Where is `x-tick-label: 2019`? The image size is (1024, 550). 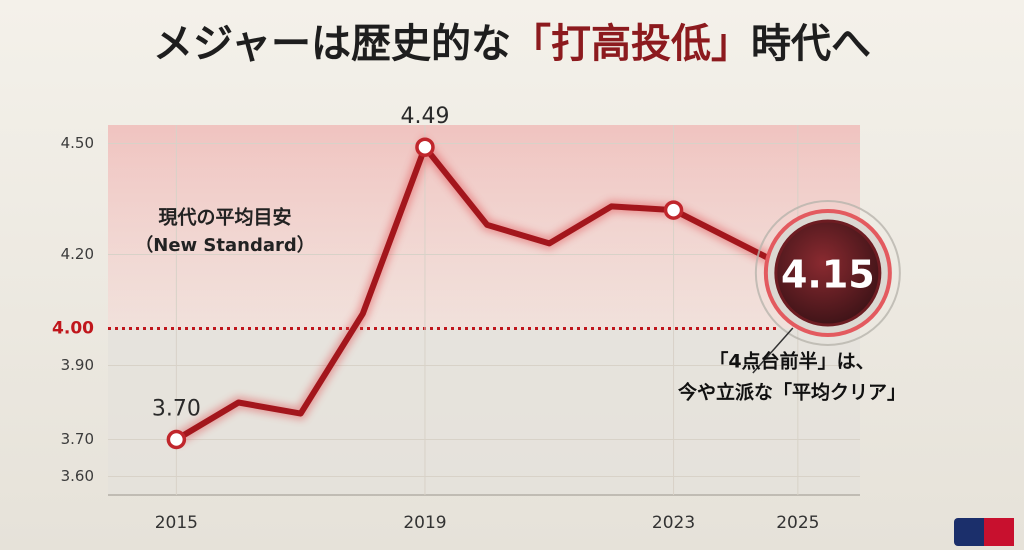 x-tick-label: 2019 is located at coordinates (424, 523).